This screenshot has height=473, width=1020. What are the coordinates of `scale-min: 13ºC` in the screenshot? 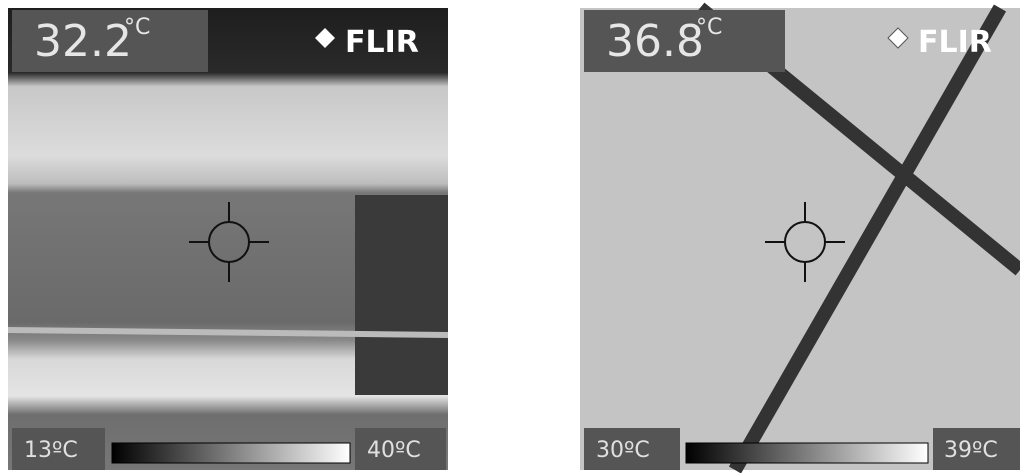 It's located at (51, 450).